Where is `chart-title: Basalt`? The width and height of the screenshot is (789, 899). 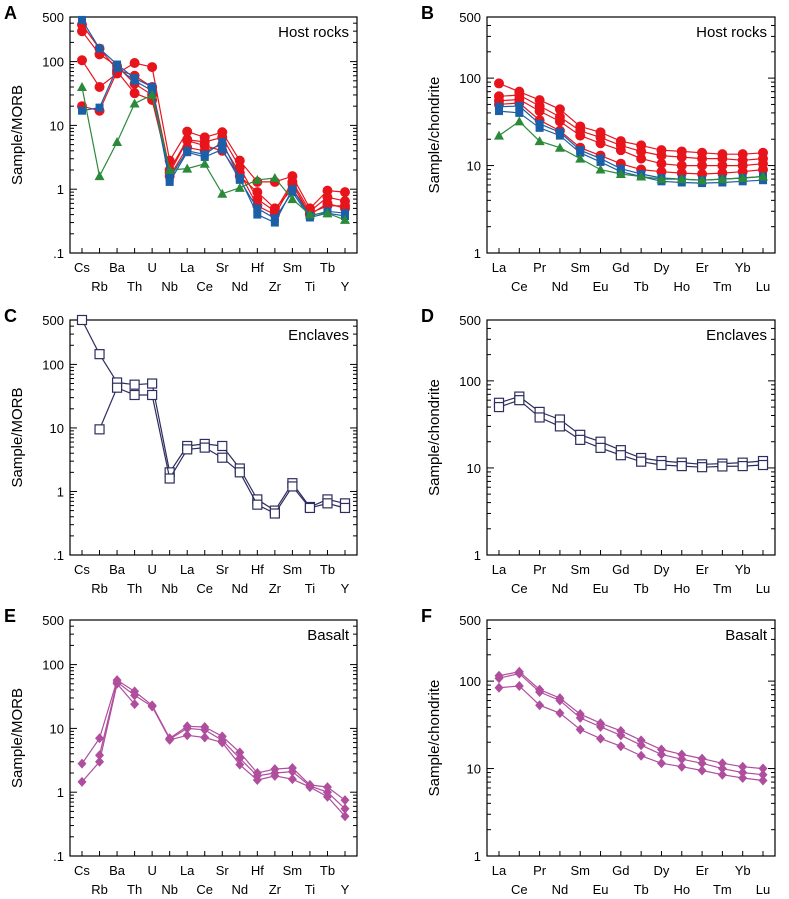
chart-title: Basalt is located at coordinates (746, 635).